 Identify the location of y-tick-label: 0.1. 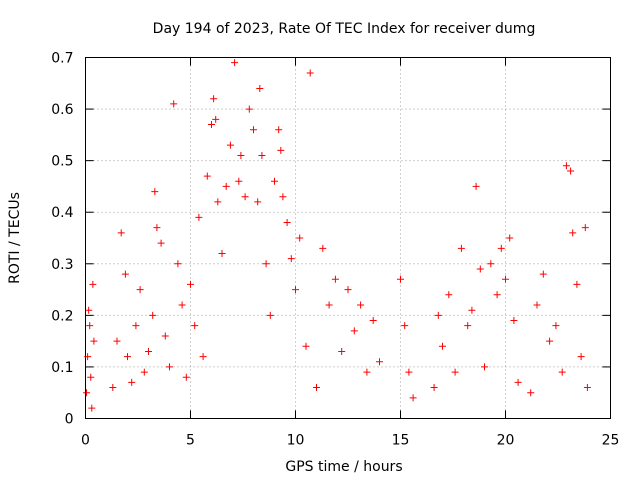
(62, 368).